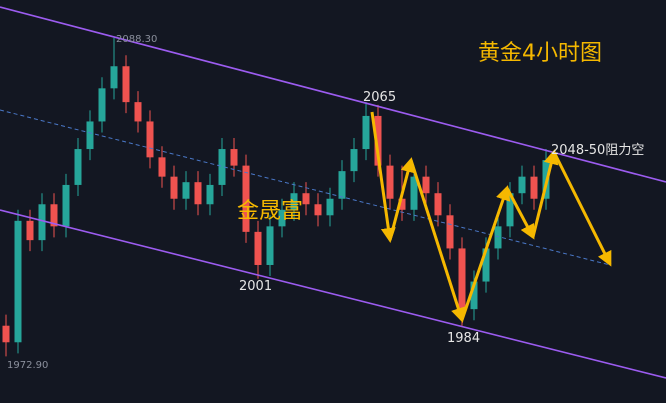 This screenshot has width=666, height=403. I want to click on trough-label: 2001, so click(255, 286).